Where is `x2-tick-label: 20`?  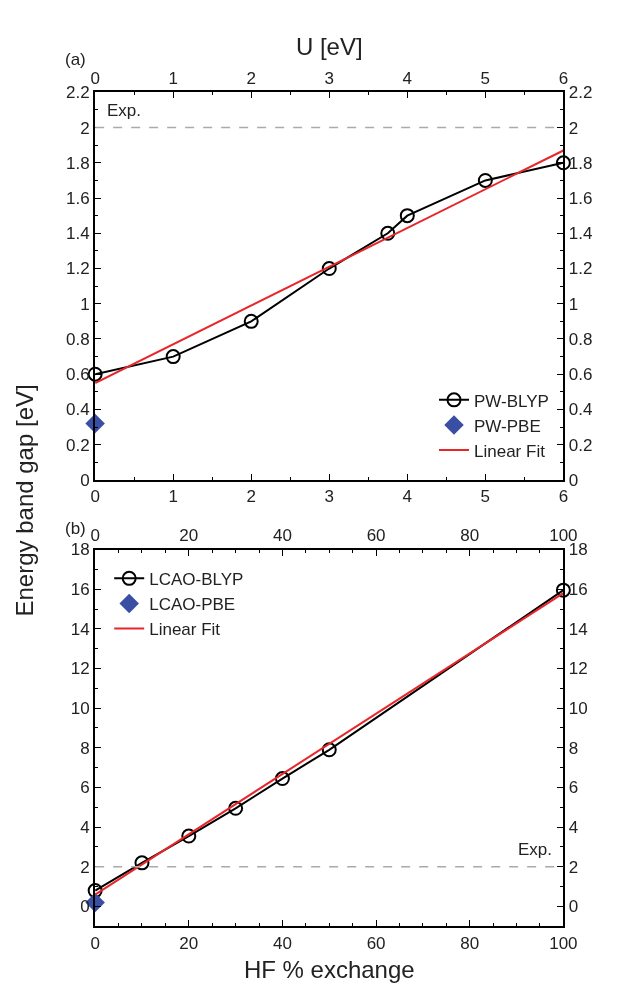 x2-tick-label: 20 is located at coordinates (189, 943).